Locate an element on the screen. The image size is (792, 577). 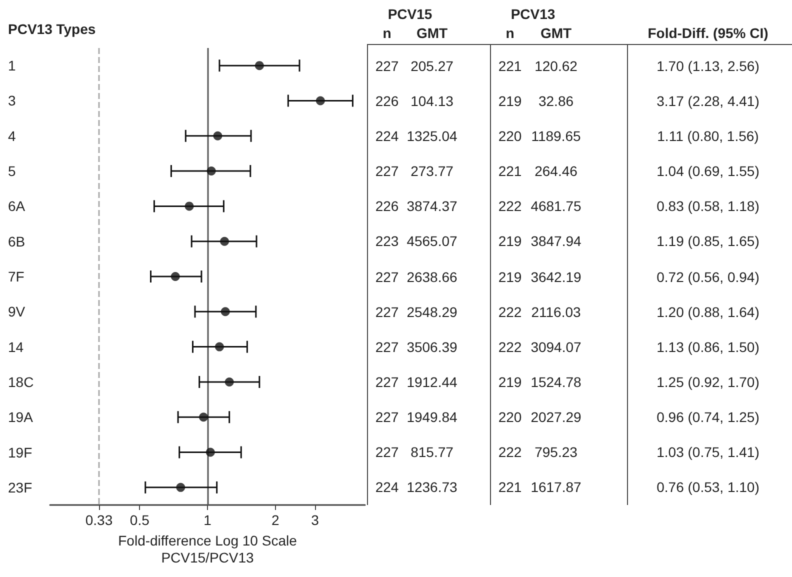
data-label: 1.20 (0.88, 1.64) is located at coordinates (708, 312).